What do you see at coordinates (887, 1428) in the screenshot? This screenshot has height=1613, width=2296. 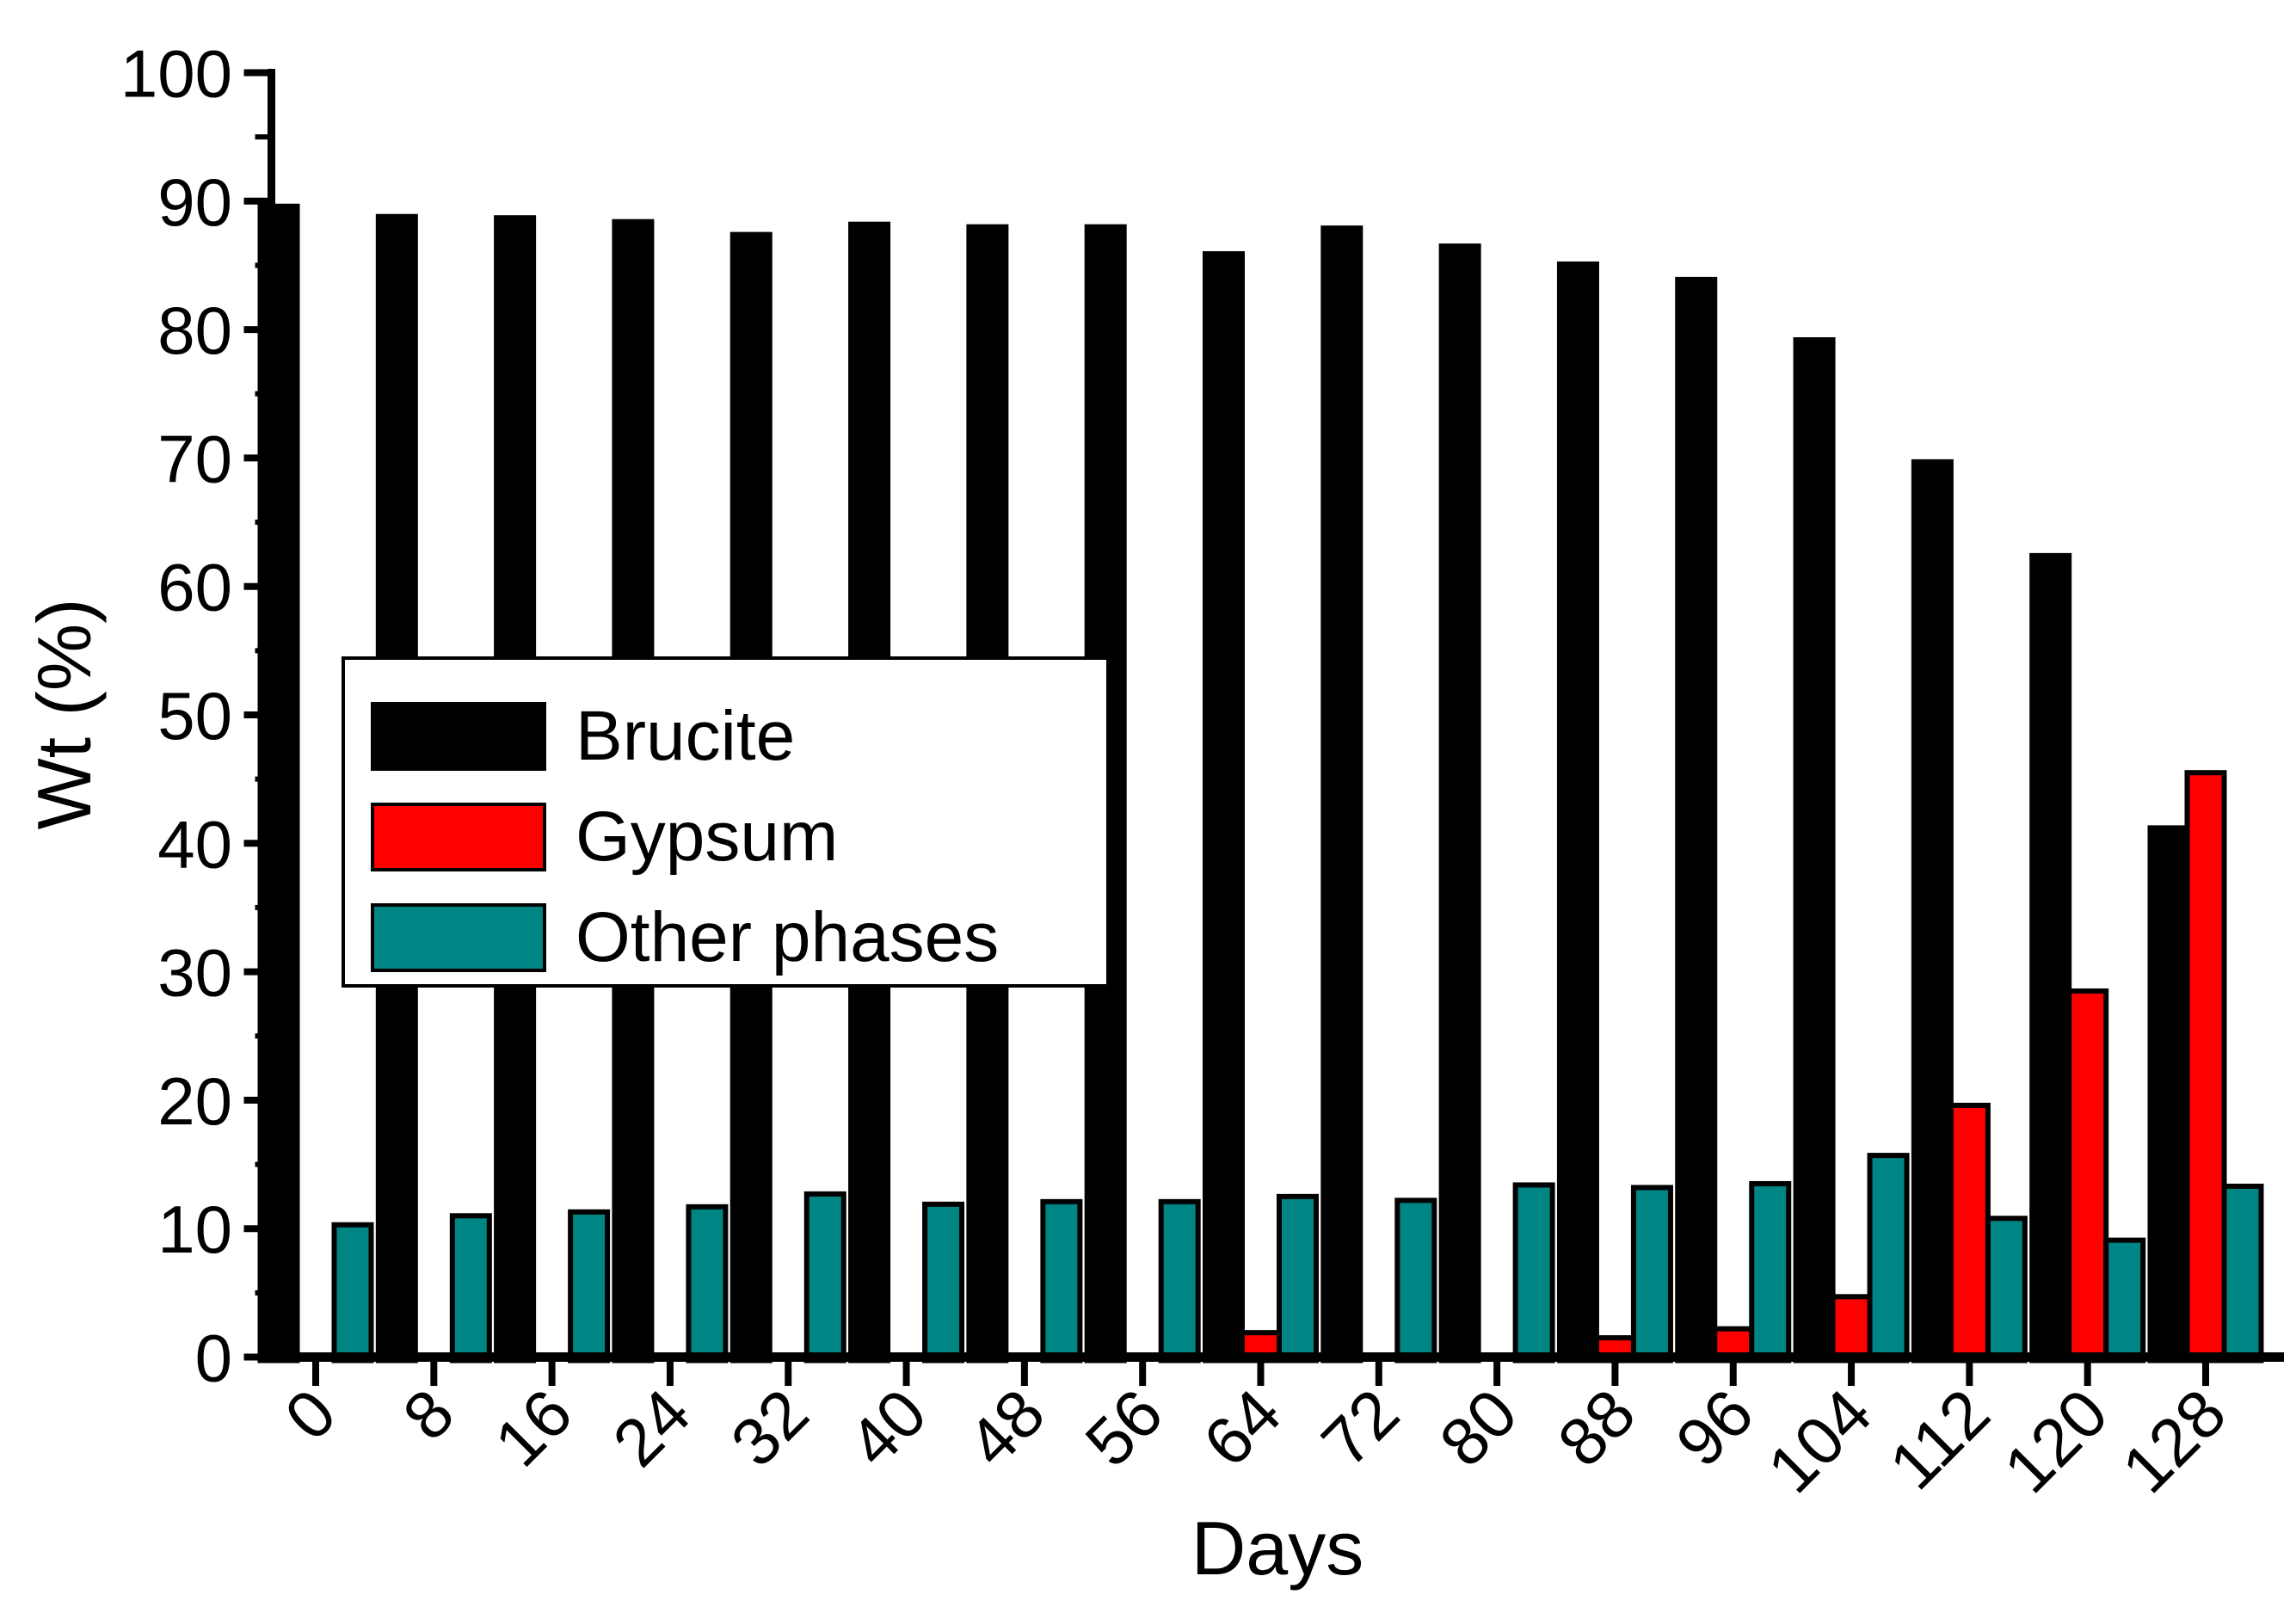 I see `x-tick-label-40: 40` at bounding box center [887, 1428].